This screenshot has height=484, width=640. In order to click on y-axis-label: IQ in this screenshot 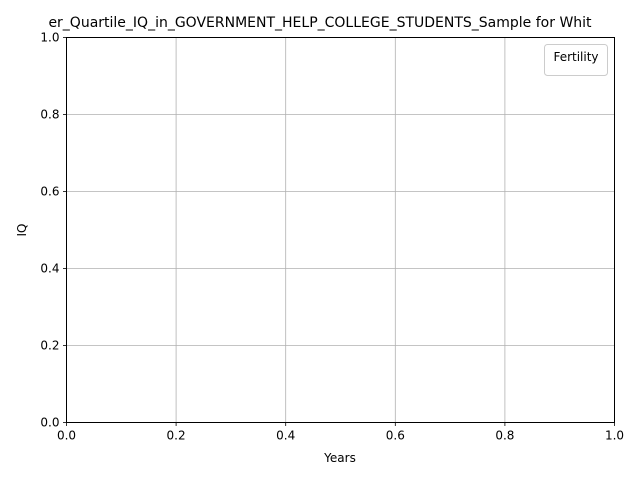, I will do `click(22, 230)`.